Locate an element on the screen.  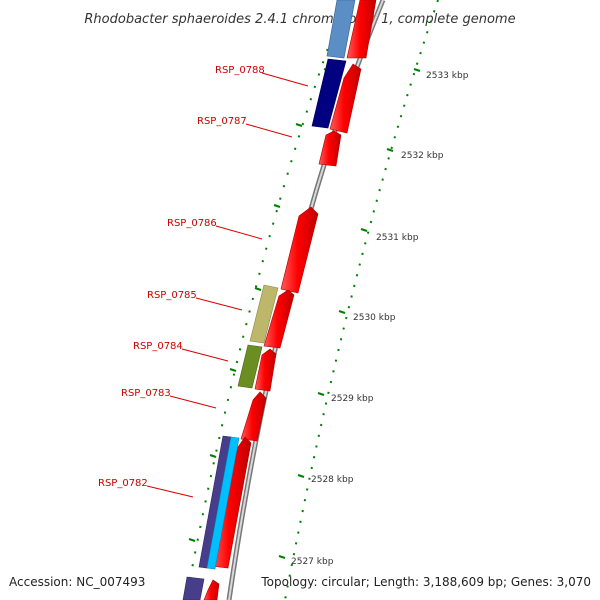
kbp-label: 2533 kbp is located at coordinates (447, 76).